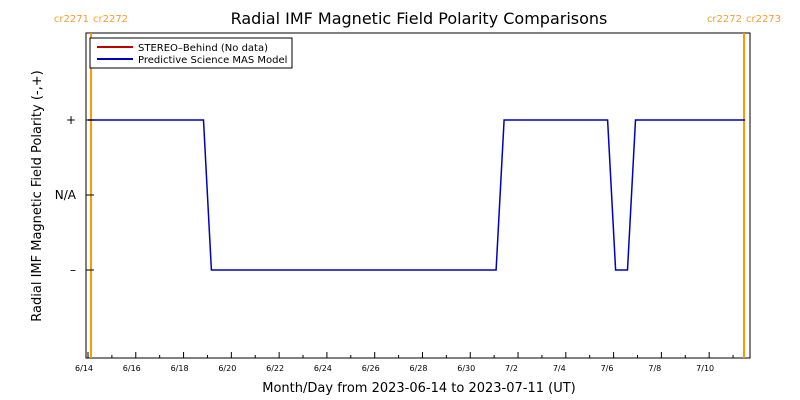 The image size is (800, 400). I want to click on x-tick-label: 6/26, so click(371, 368).